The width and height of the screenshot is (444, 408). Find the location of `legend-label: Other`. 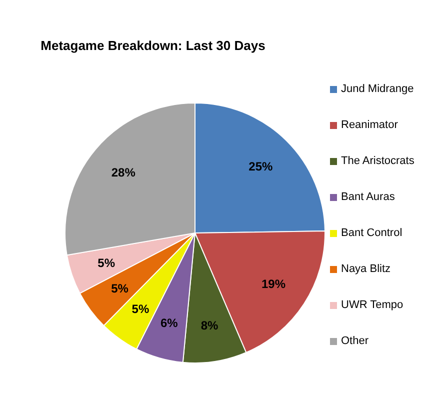

legend-label: Other is located at coordinates (355, 341).